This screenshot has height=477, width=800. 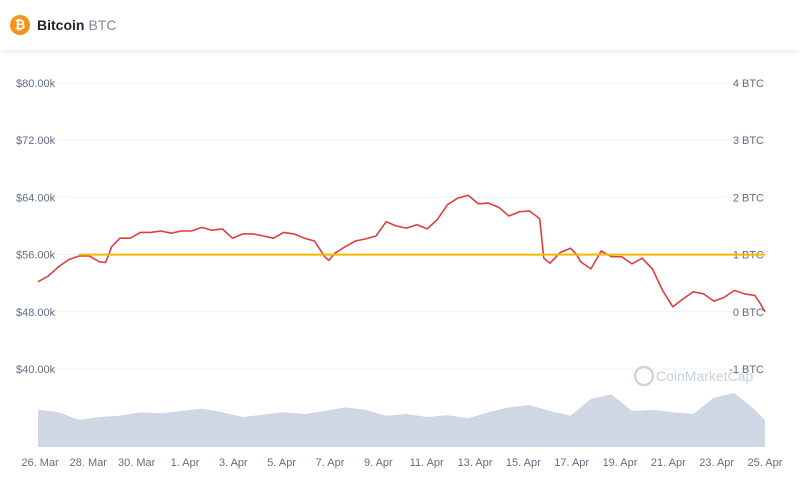 I want to click on x-tick-label: 5. Apr, so click(x=281, y=463).